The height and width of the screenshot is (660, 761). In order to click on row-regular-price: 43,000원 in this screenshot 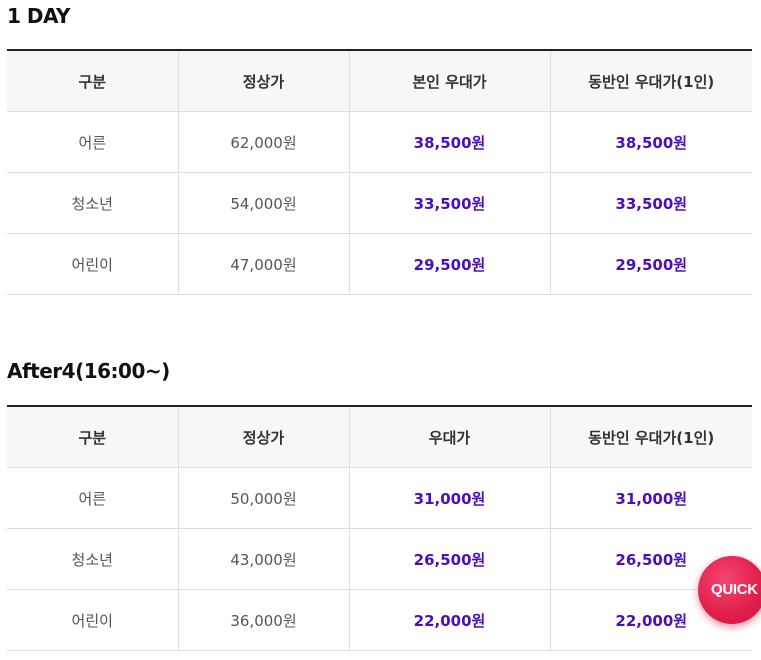, I will do `click(263, 559)`.